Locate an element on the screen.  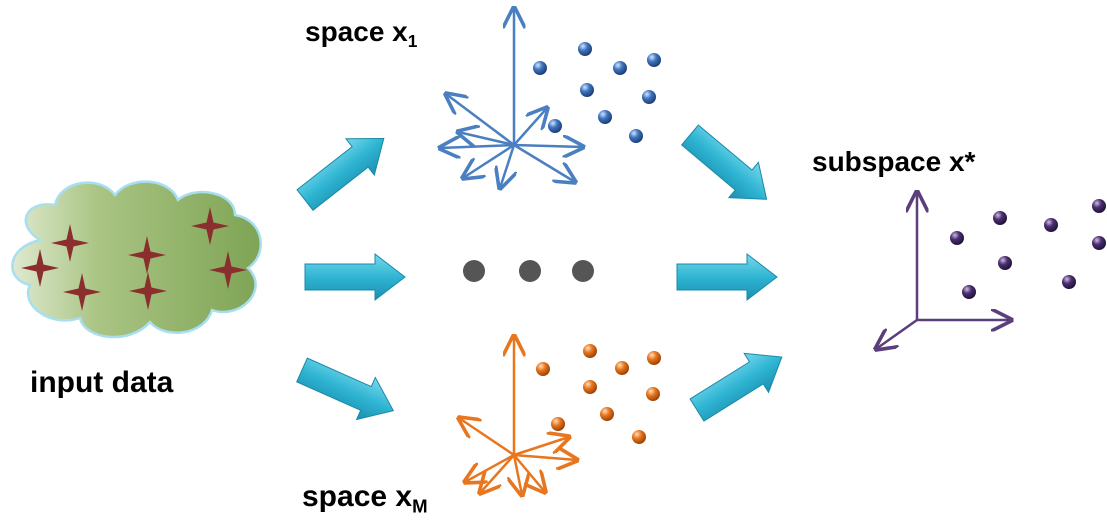
space-M-label: space xM is located at coordinates (365, 498).